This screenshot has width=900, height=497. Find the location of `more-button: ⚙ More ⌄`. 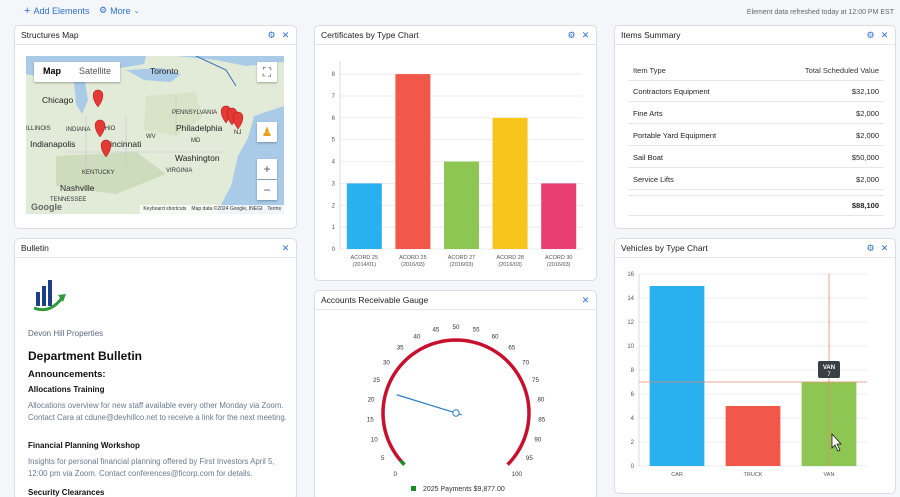

more-button: ⚙ More ⌄ is located at coordinates (119, 10).